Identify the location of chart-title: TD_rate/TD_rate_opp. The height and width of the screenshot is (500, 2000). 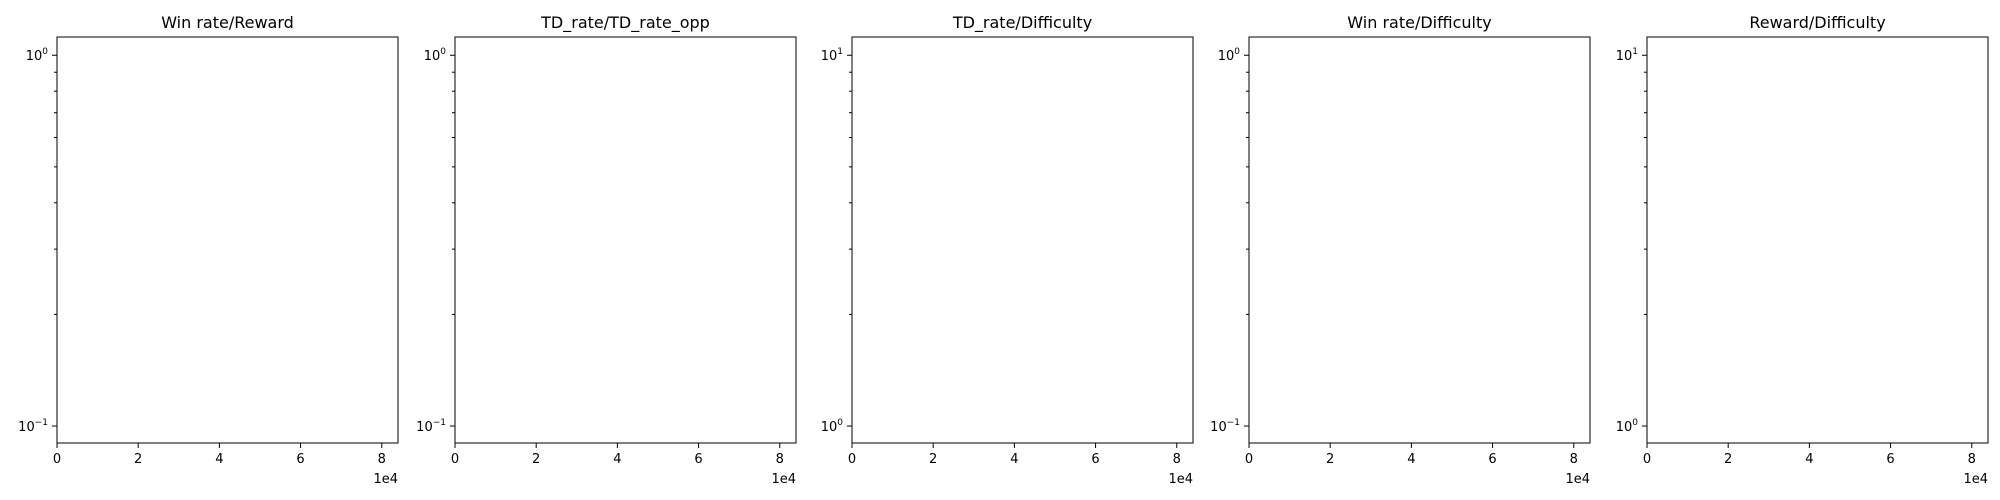
(625, 23).